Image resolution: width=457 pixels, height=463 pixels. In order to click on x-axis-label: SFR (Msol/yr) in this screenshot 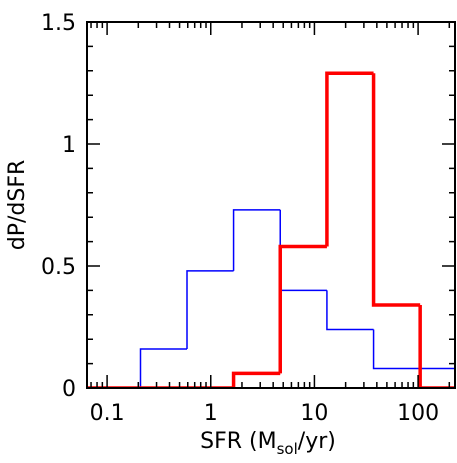, I will do `click(268, 443)`.